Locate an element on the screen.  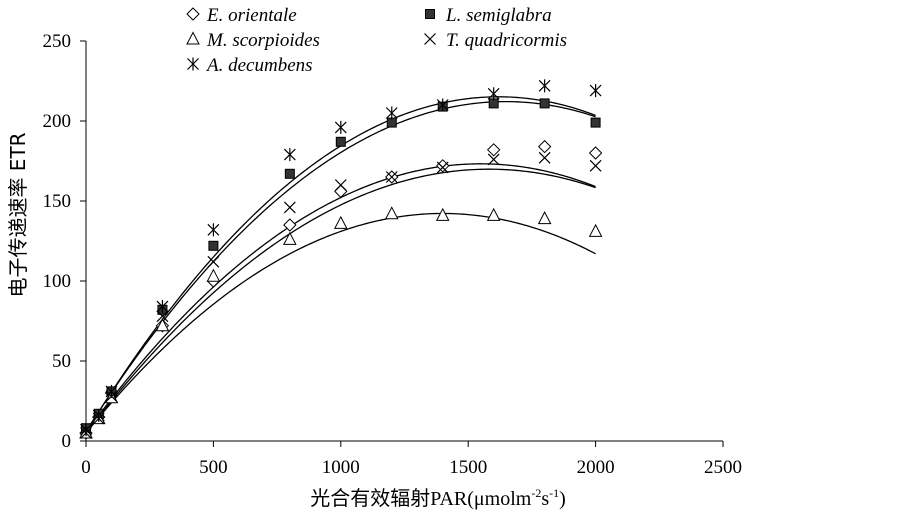
x-tick-label: 2000 is located at coordinates (596, 467).